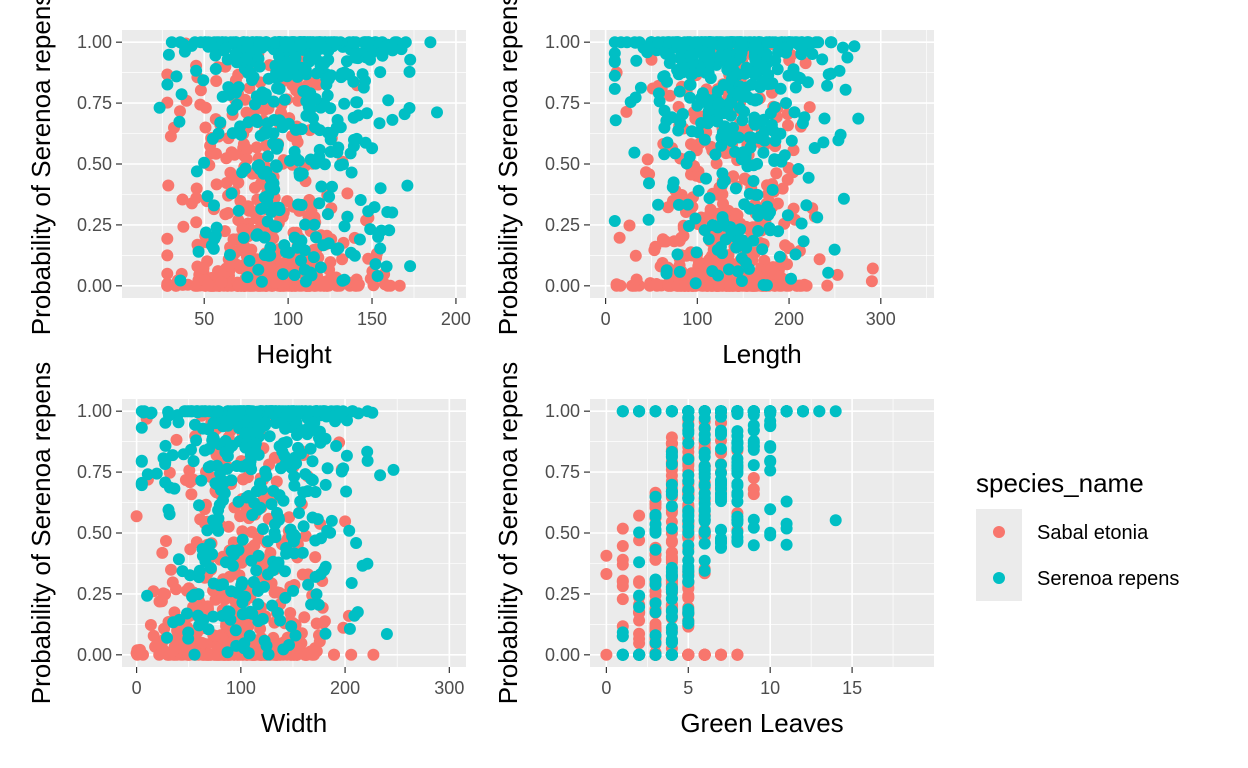 Image resolution: width=1248 pixels, height=768 pixels. What do you see at coordinates (562, 472) in the screenshot?
I see `y-tick-label: 0.75` at bounding box center [562, 472].